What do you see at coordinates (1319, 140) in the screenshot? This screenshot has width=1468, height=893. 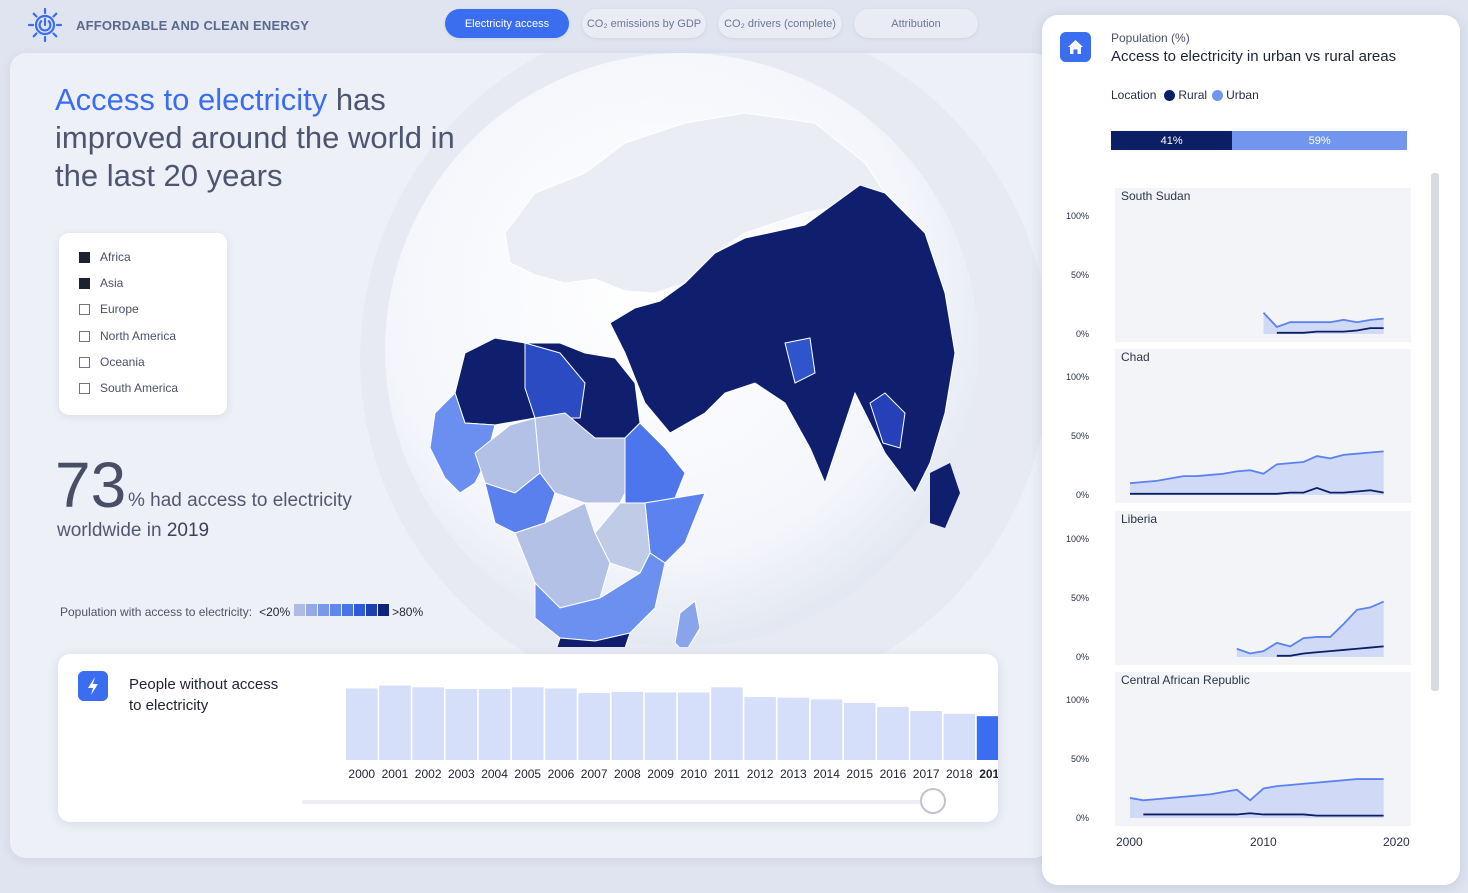 I see `split-urban: 59%` at bounding box center [1319, 140].